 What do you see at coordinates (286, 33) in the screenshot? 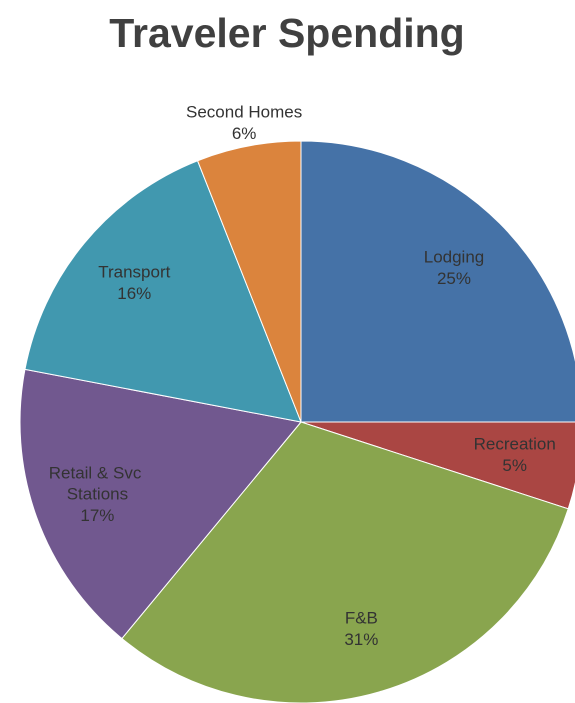
I see `chart-title: Traveler Spending` at bounding box center [286, 33].